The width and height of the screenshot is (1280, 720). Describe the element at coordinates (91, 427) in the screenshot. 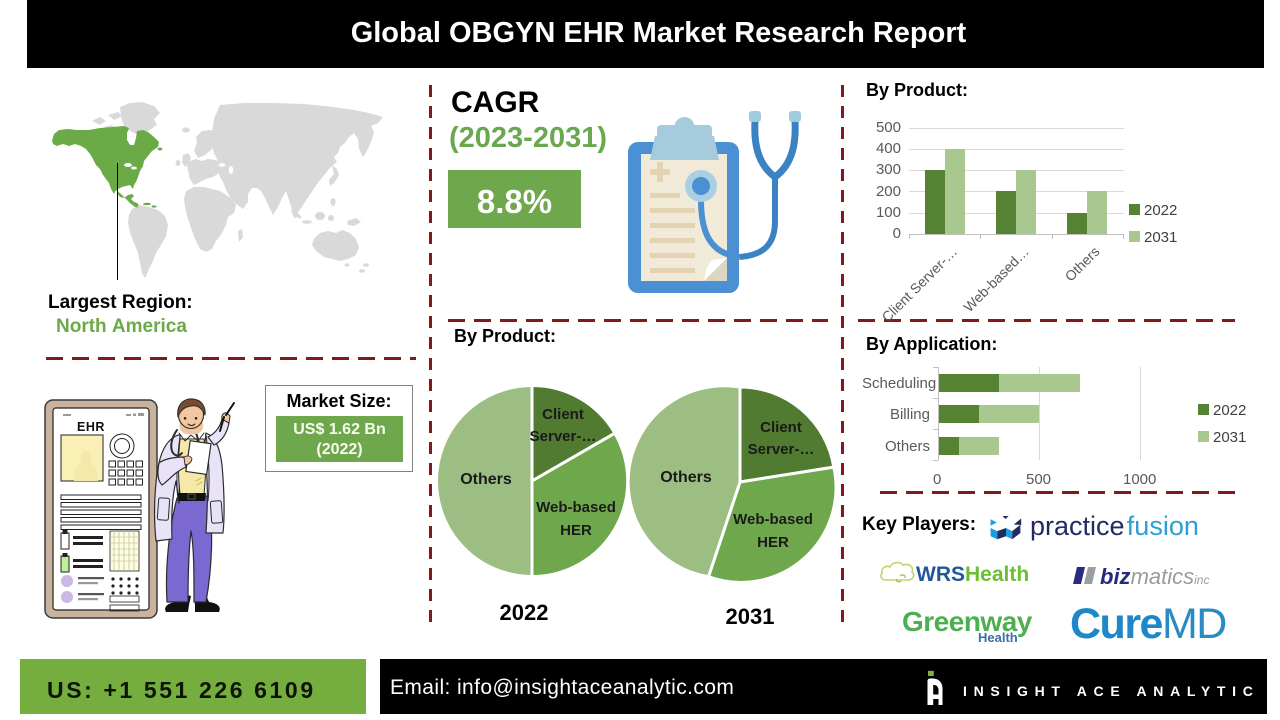

I see `svg-text: EHR` at that location.